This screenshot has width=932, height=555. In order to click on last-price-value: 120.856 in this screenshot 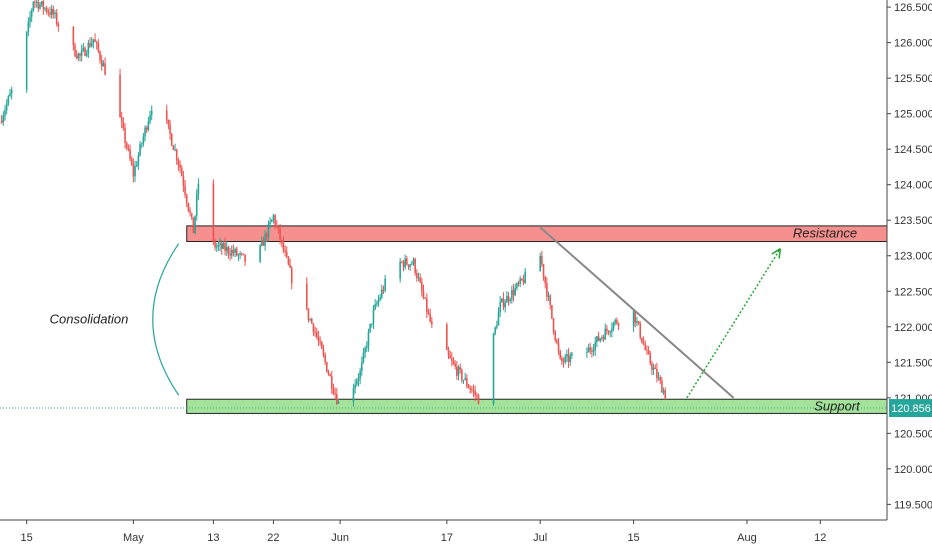, I will do `click(911, 409)`.